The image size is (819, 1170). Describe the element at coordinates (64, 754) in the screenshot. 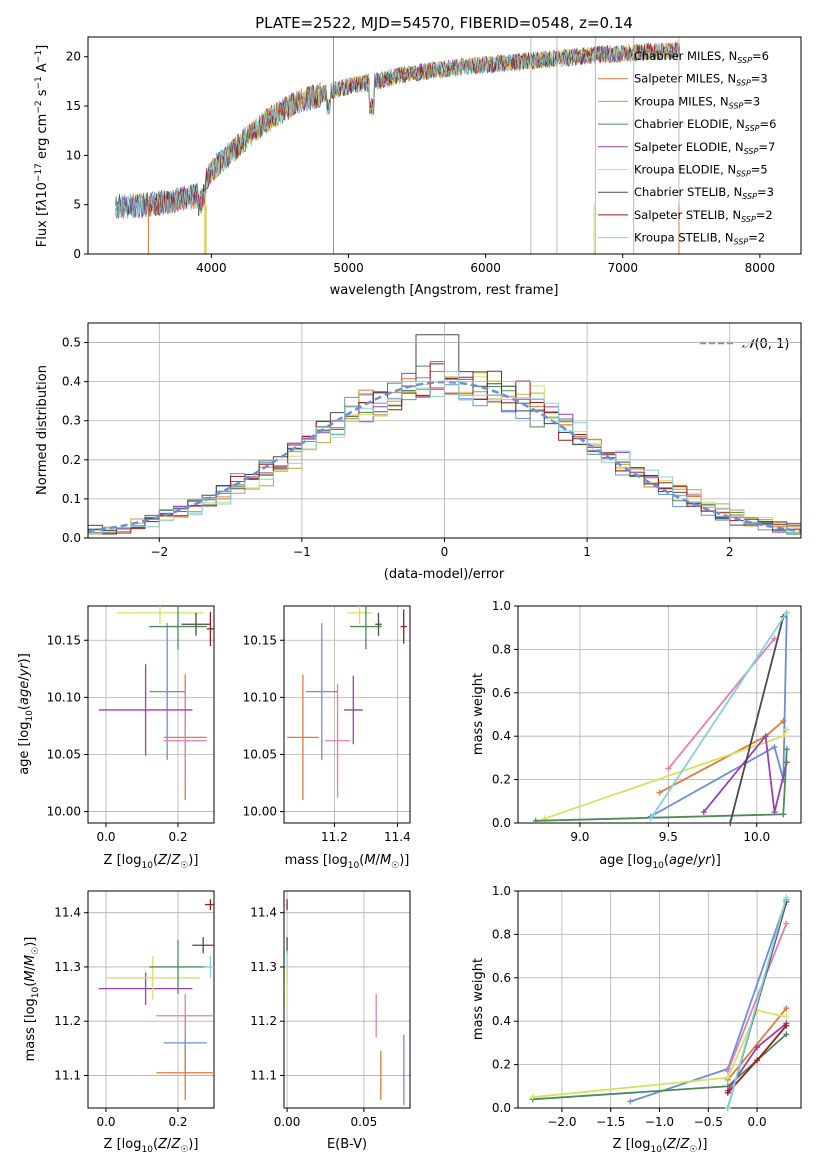

I see `y-tick-label: 10.05` at that location.